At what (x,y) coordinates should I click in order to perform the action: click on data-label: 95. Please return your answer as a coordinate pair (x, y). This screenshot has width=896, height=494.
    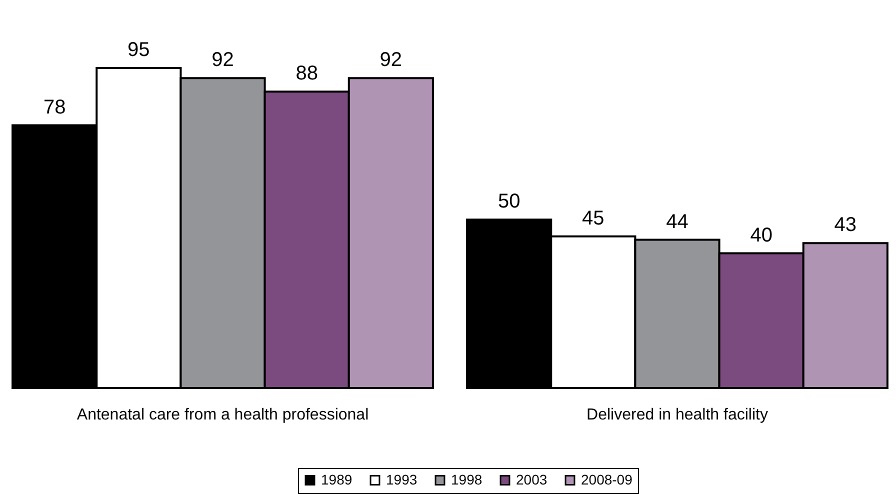
    Looking at the image, I should click on (139, 50).